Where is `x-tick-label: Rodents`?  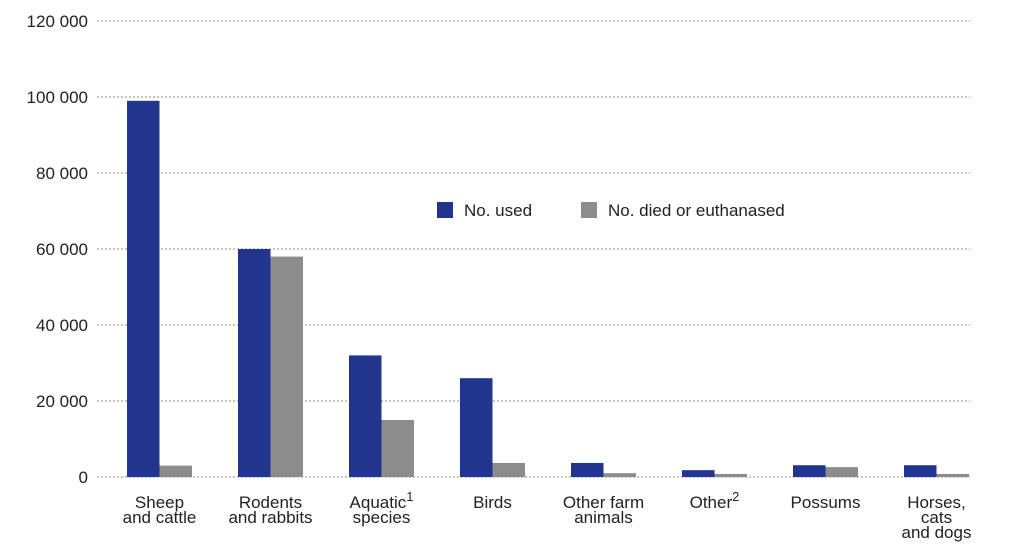
x-tick-label: Rodents is located at coordinates (270, 502).